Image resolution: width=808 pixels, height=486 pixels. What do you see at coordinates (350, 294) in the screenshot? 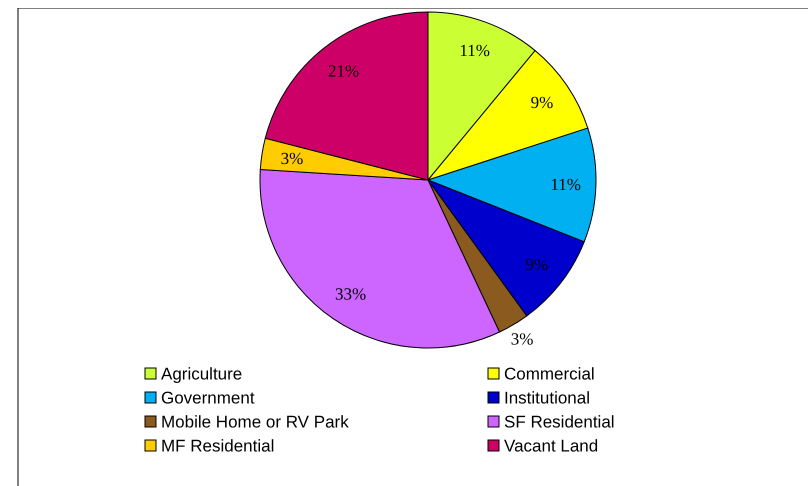
I see `data-label: 33%` at bounding box center [350, 294].